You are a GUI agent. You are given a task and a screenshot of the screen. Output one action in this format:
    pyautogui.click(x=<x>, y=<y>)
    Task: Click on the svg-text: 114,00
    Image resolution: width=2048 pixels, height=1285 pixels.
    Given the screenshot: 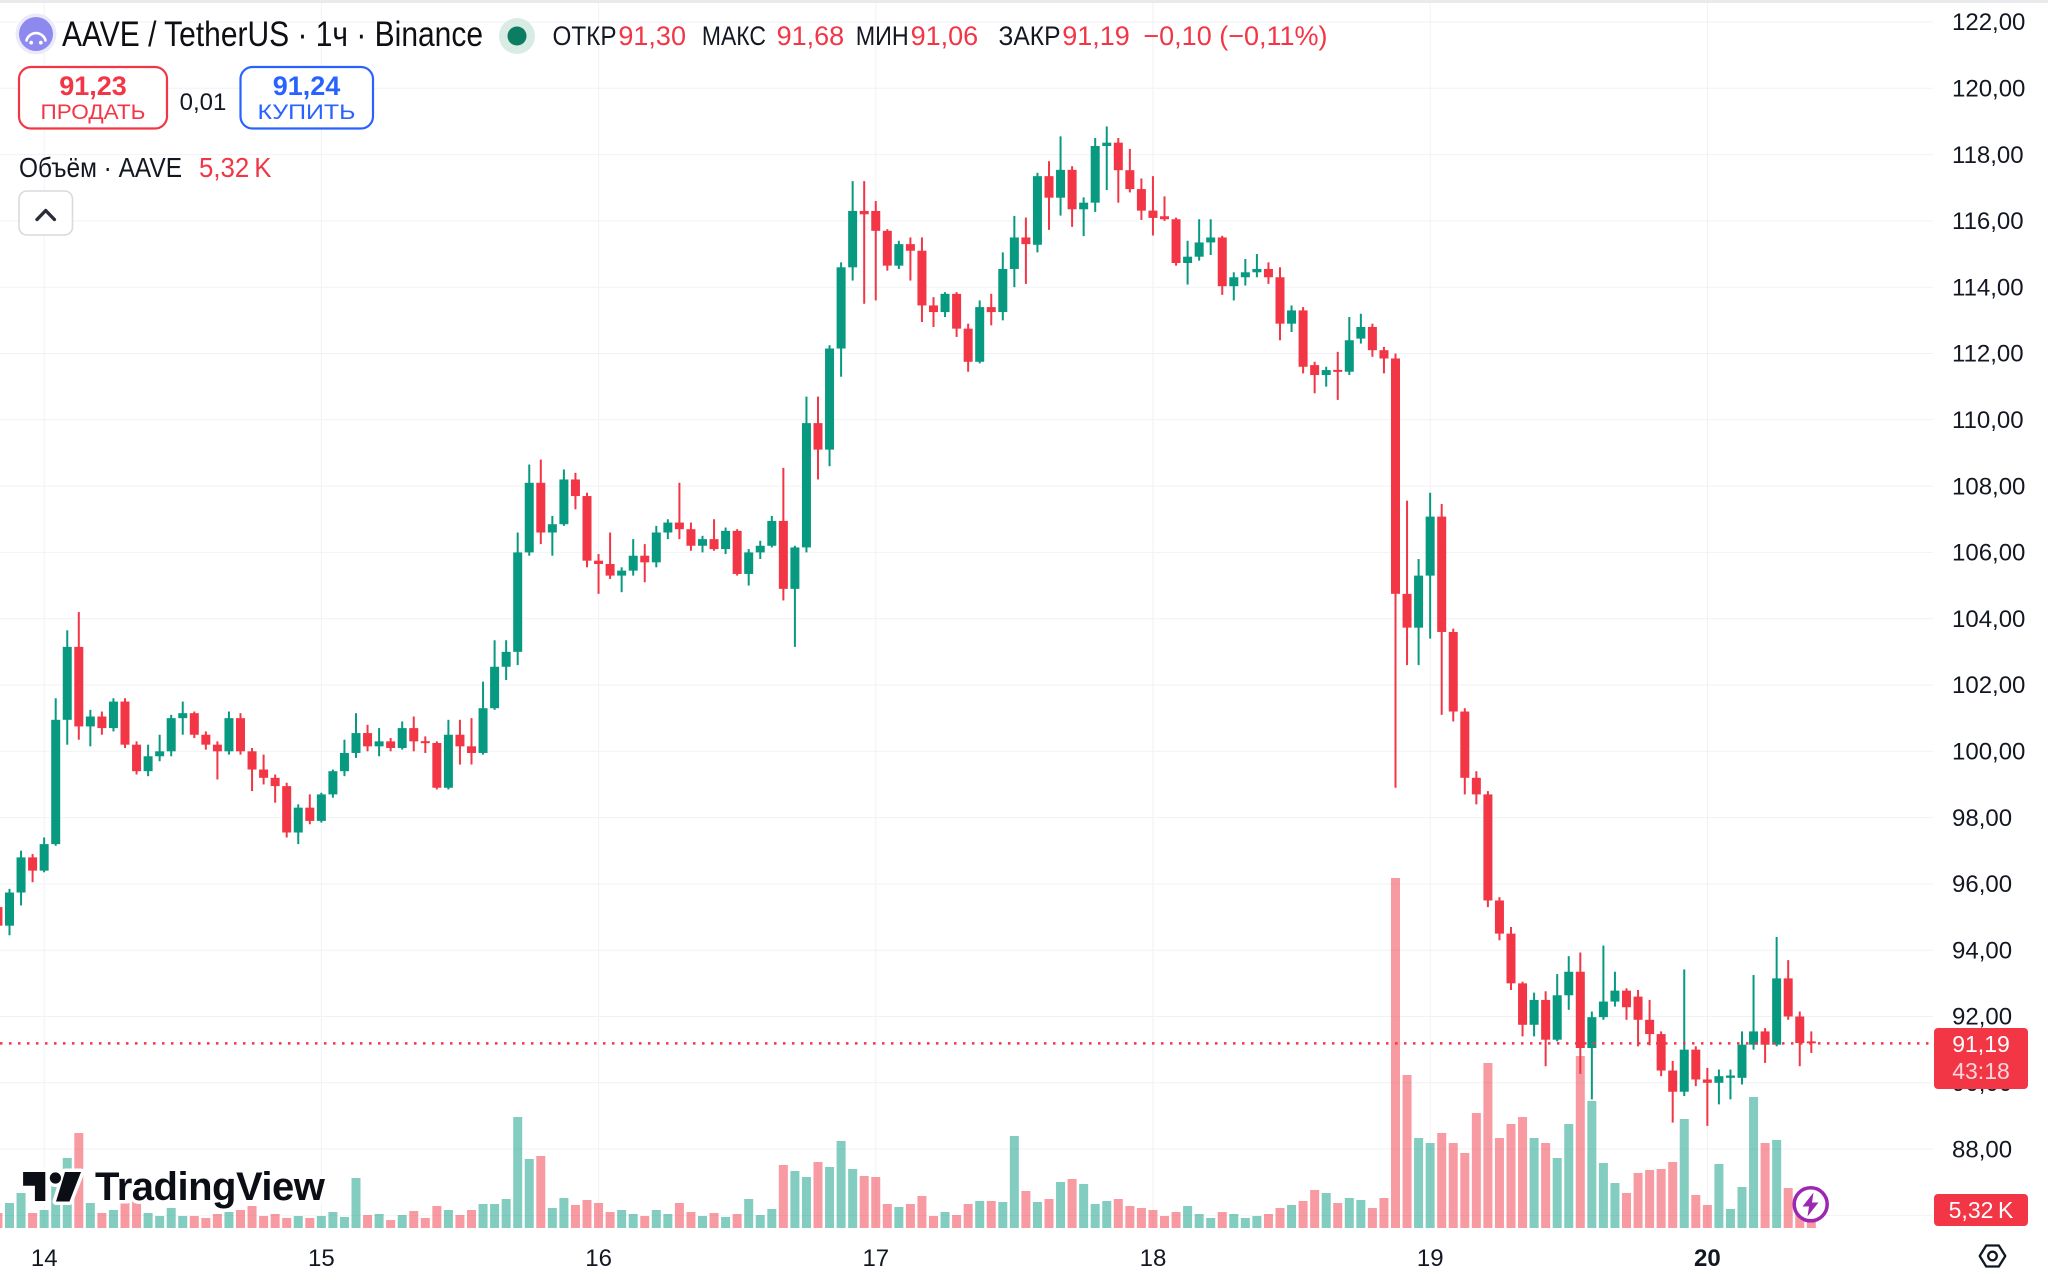 What is the action you would take?
    pyautogui.click(x=1988, y=287)
    